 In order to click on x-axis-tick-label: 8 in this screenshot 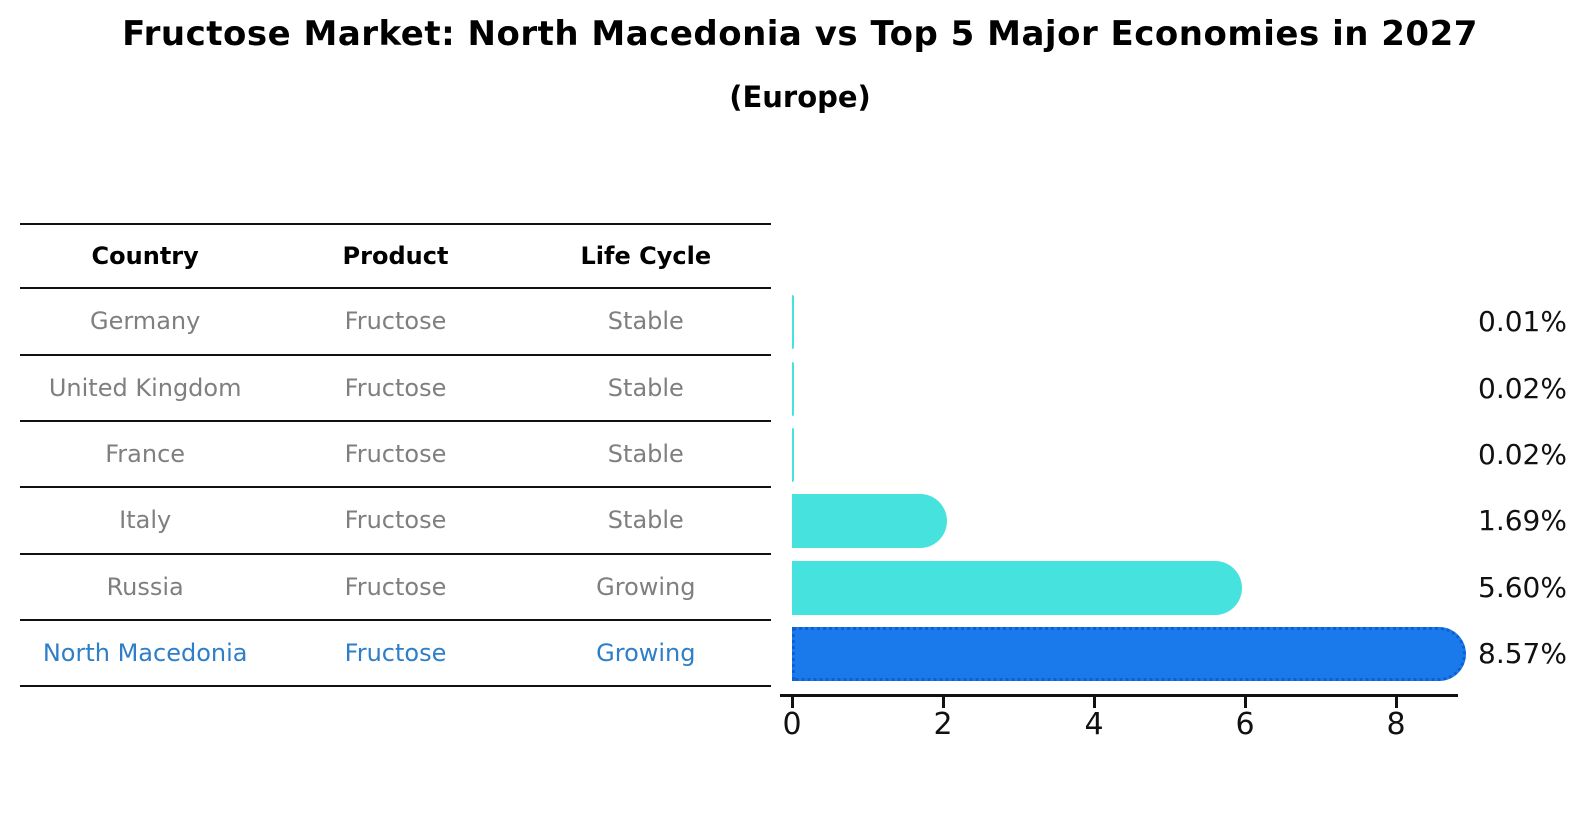, I will do `click(1396, 724)`.